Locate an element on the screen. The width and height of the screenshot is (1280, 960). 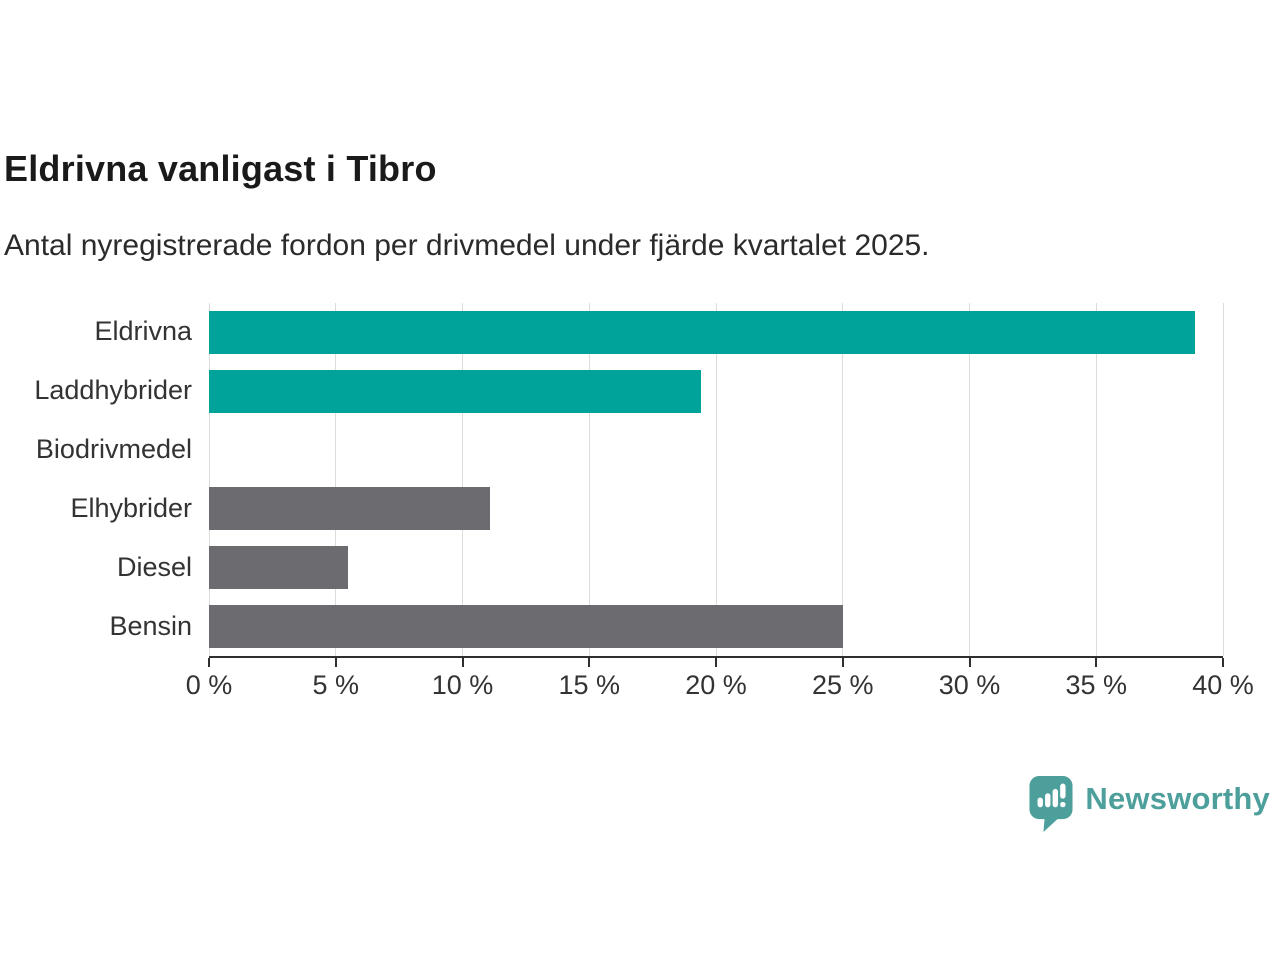
x-axis-tick-label: 30 % is located at coordinates (969, 685).